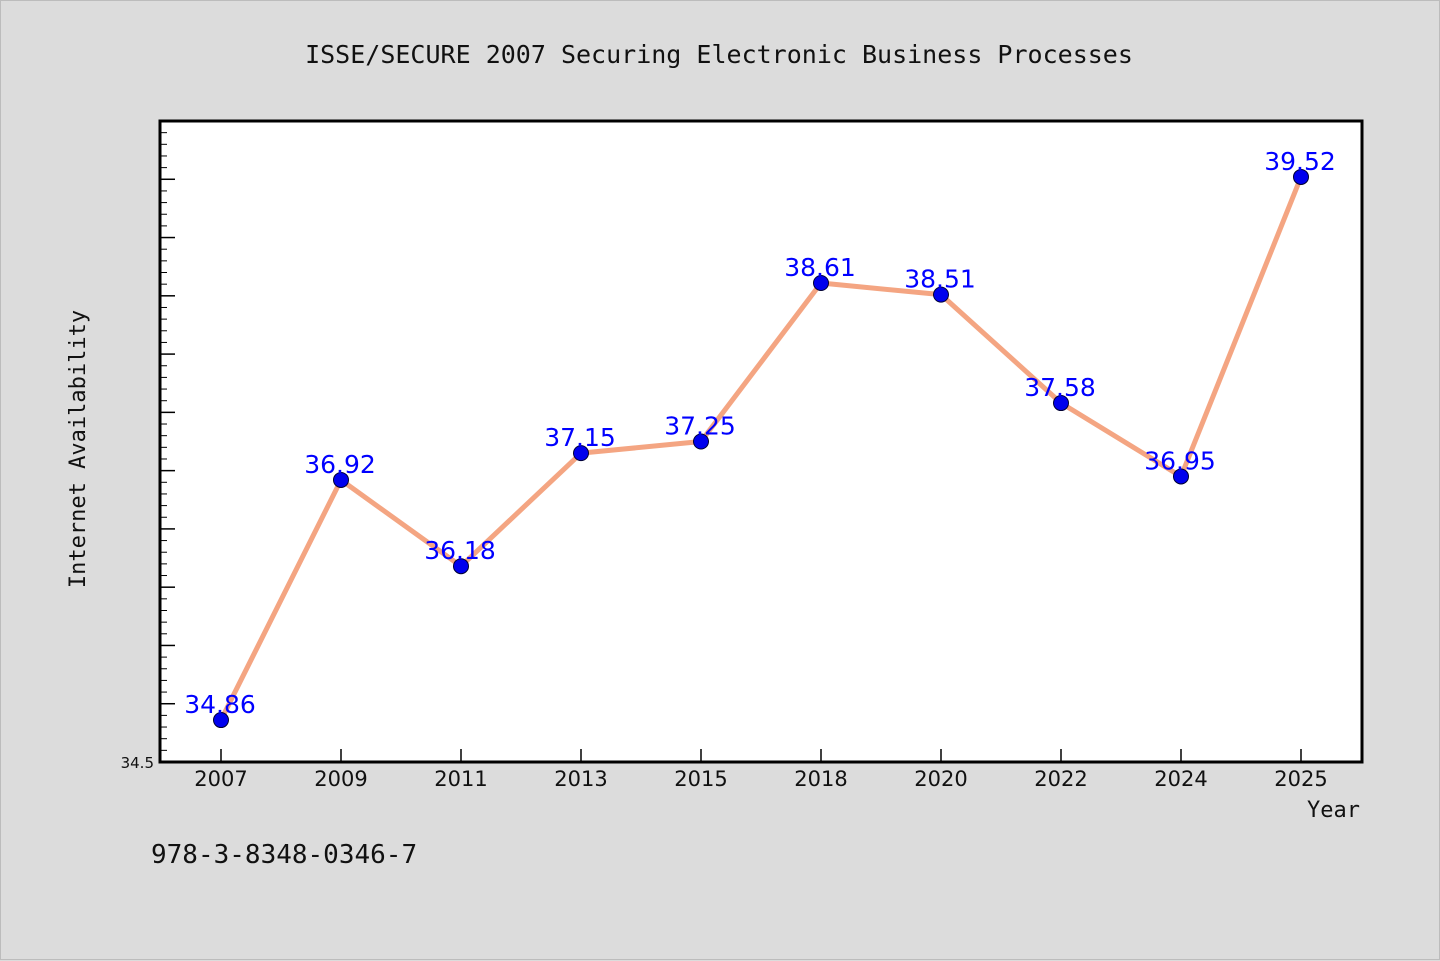 The width and height of the screenshot is (1440, 961). Describe the element at coordinates (137, 763) in the screenshot. I see `y-tick-label: 34.5` at that location.